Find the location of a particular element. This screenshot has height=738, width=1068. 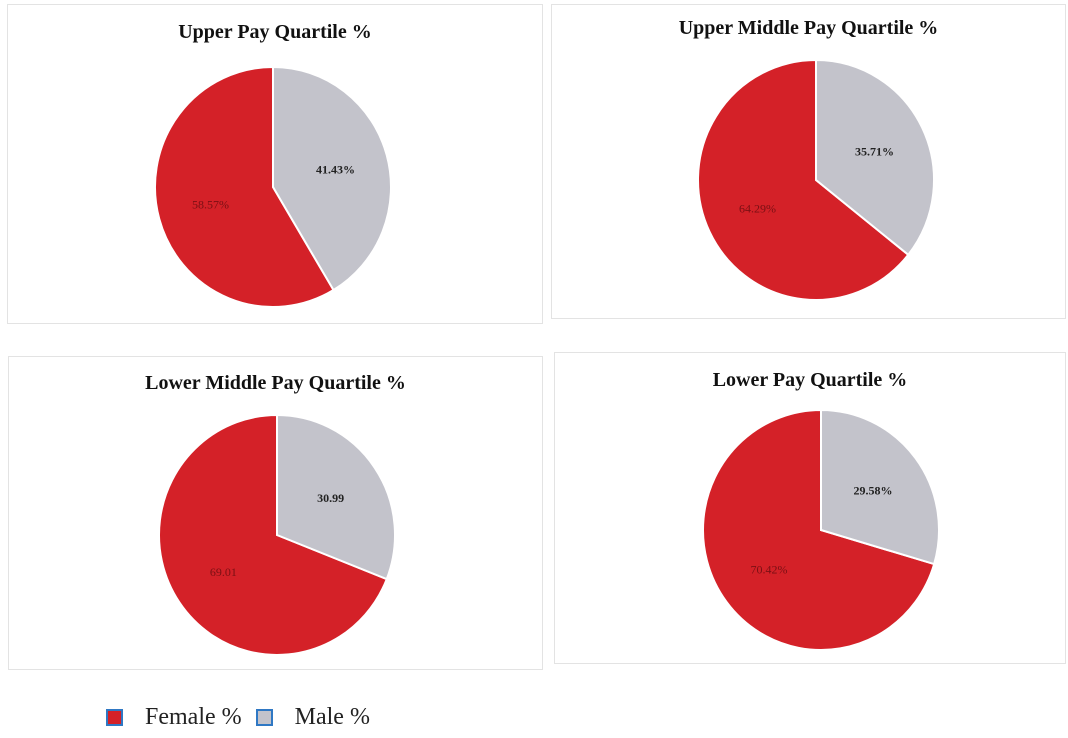

legend-swatch-male is located at coordinates (264, 717).